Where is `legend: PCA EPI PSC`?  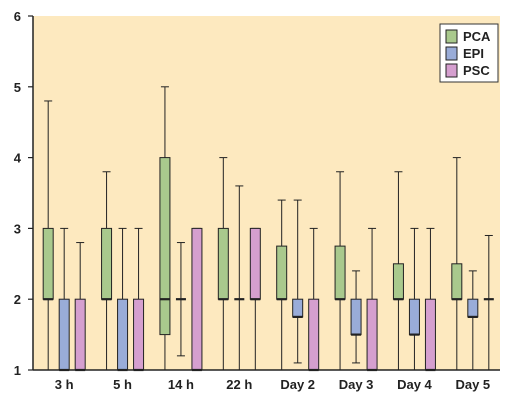
legend: PCA EPI PSC is located at coordinates (469, 53).